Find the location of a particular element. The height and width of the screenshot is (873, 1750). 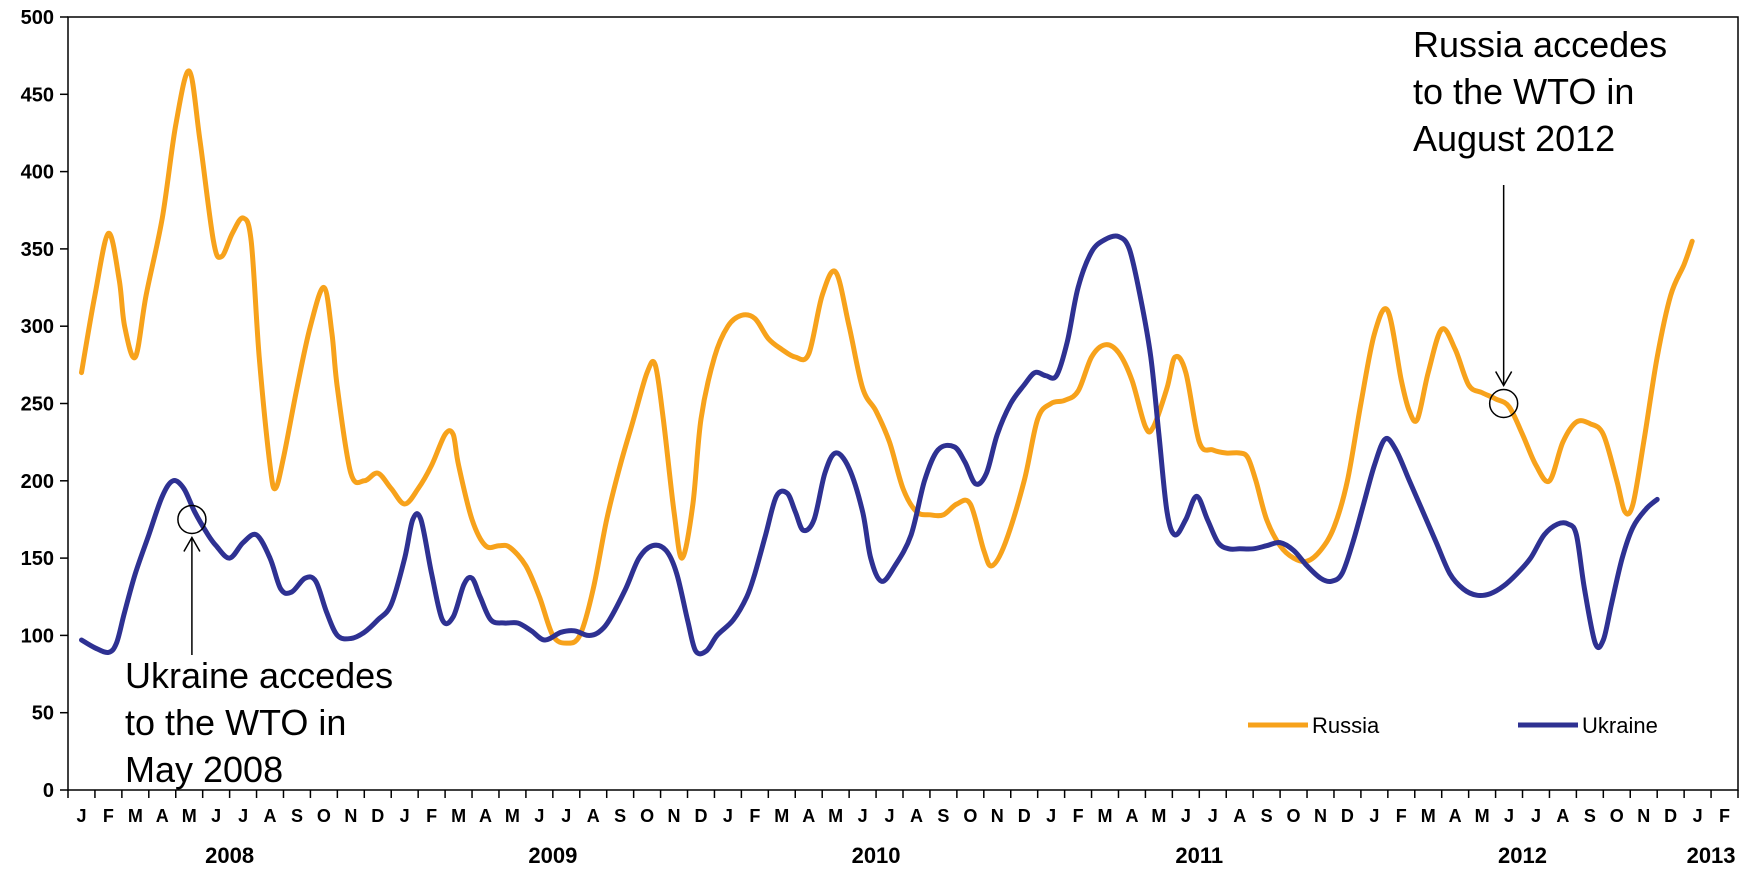

legend: Russia Ukraine is located at coordinates (1453, 725).